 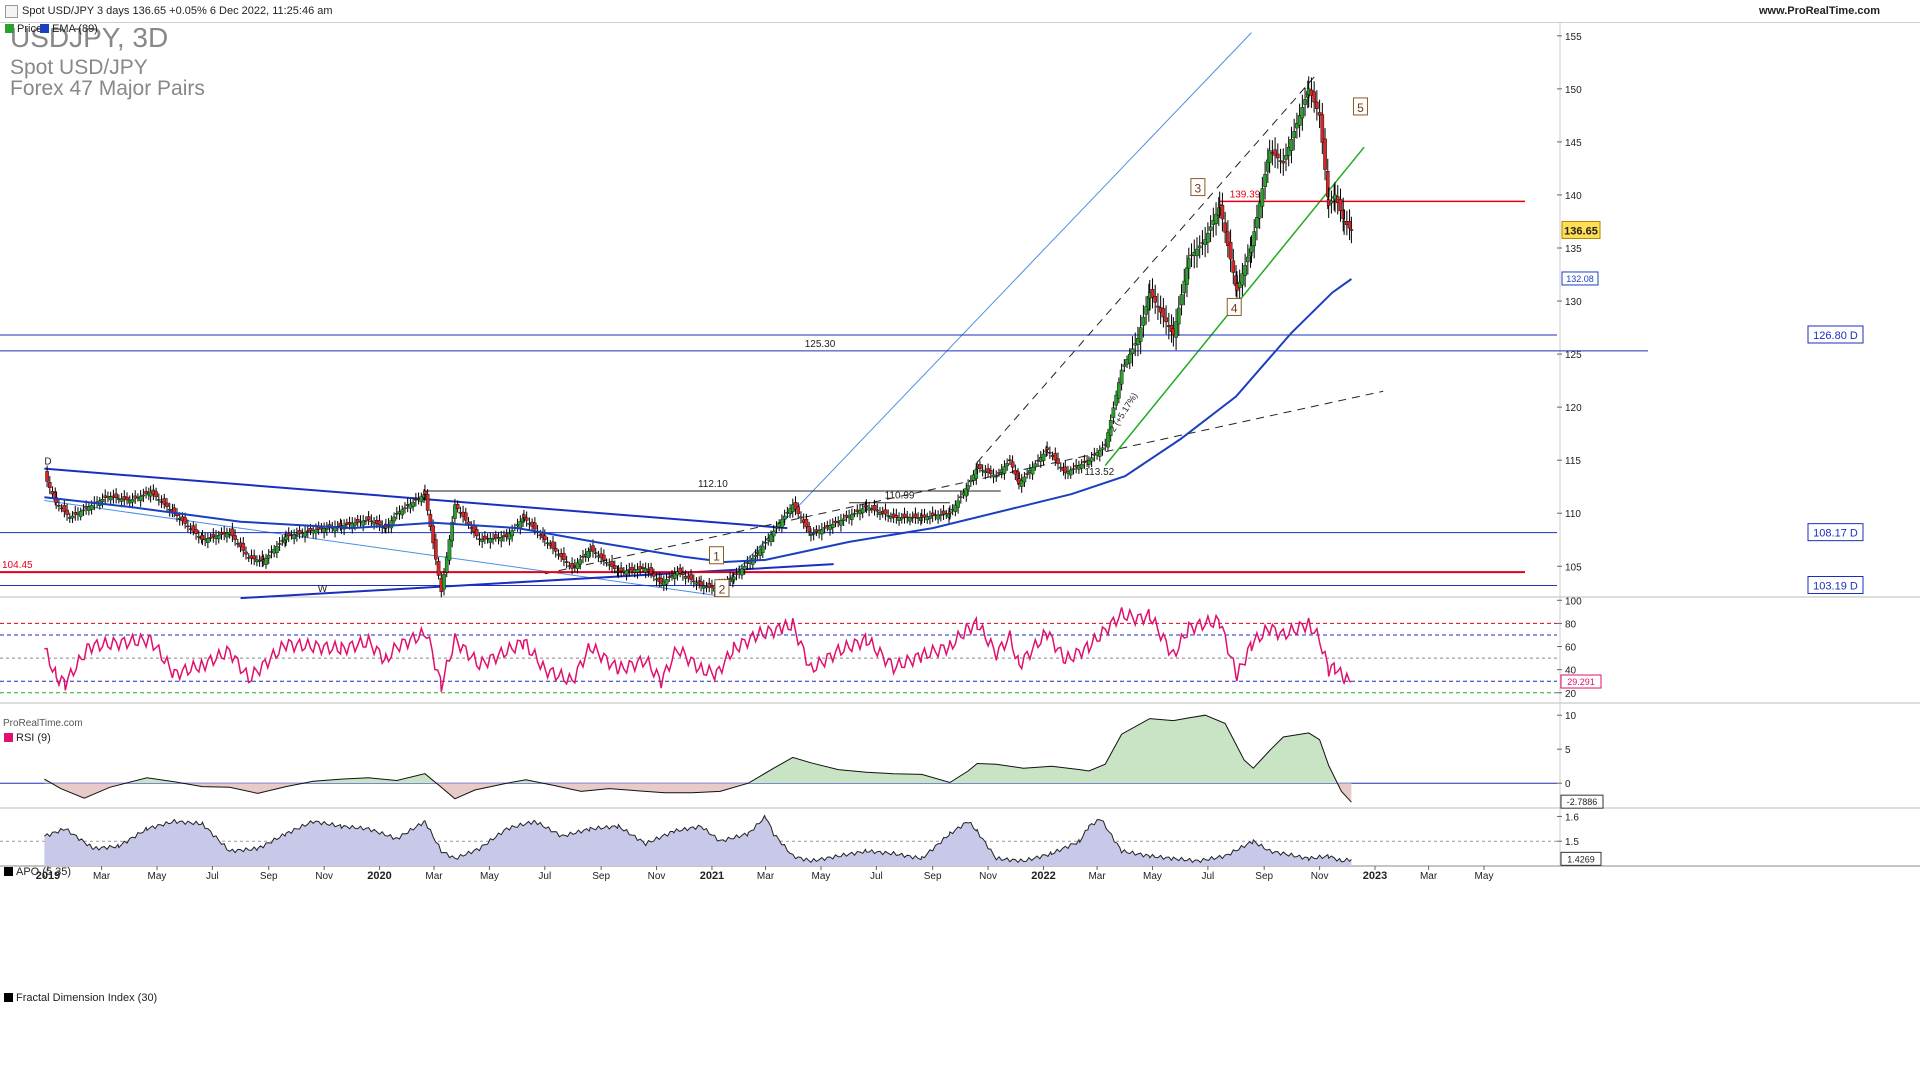 What do you see at coordinates (27, 738) in the screenshot?
I see `rsi-legend: RSI (9)` at bounding box center [27, 738].